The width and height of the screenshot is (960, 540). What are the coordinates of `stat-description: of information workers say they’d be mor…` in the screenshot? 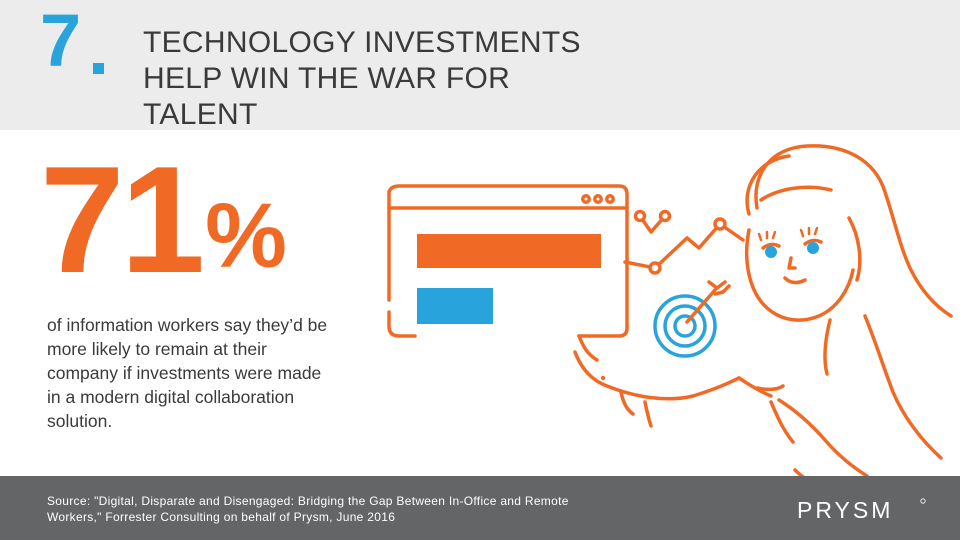 It's located at (212, 373).